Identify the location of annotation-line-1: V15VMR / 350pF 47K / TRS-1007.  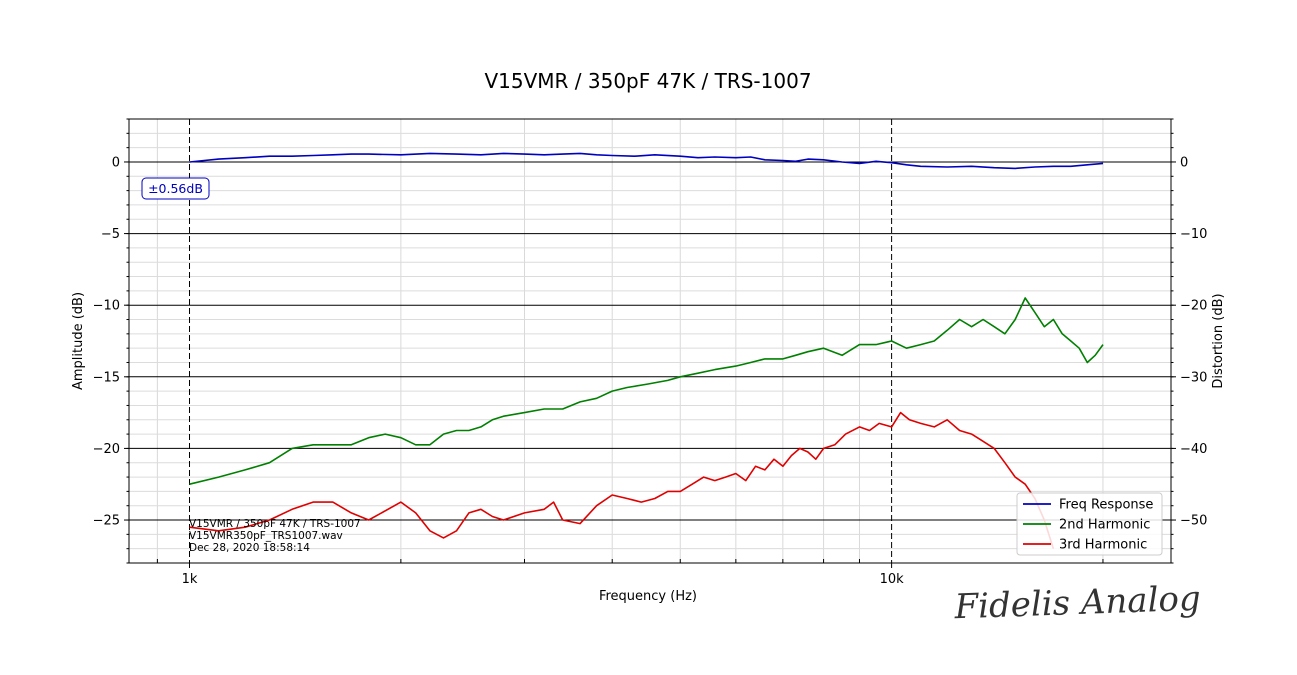
(275, 524).